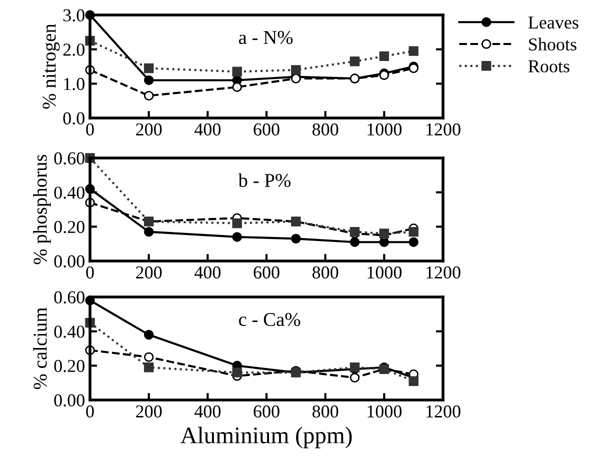 Image resolution: width=615 pixels, height=472 pixels. Describe the element at coordinates (42, 209) in the screenshot. I see `y-axis-title: % phosphorus` at that location.